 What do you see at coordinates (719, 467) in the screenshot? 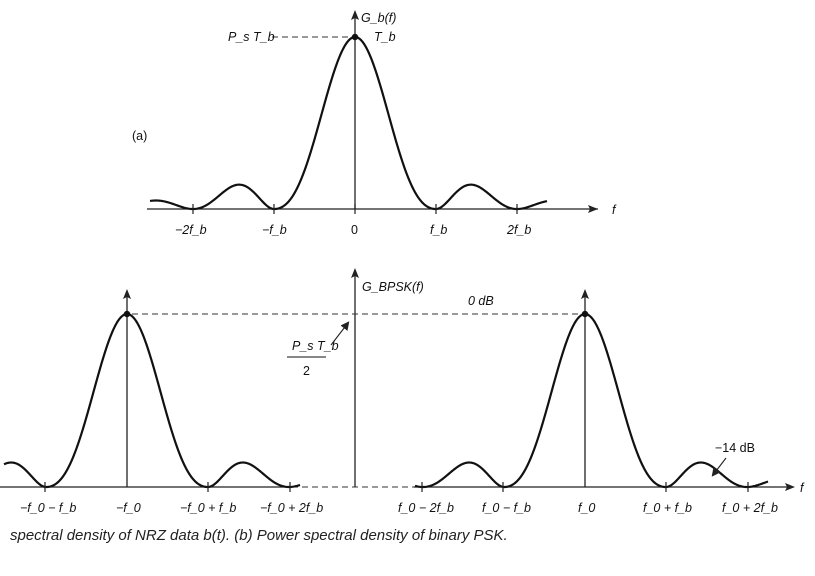
I see `panel-b-sidelobe-pointer-arrow` at bounding box center [719, 467].